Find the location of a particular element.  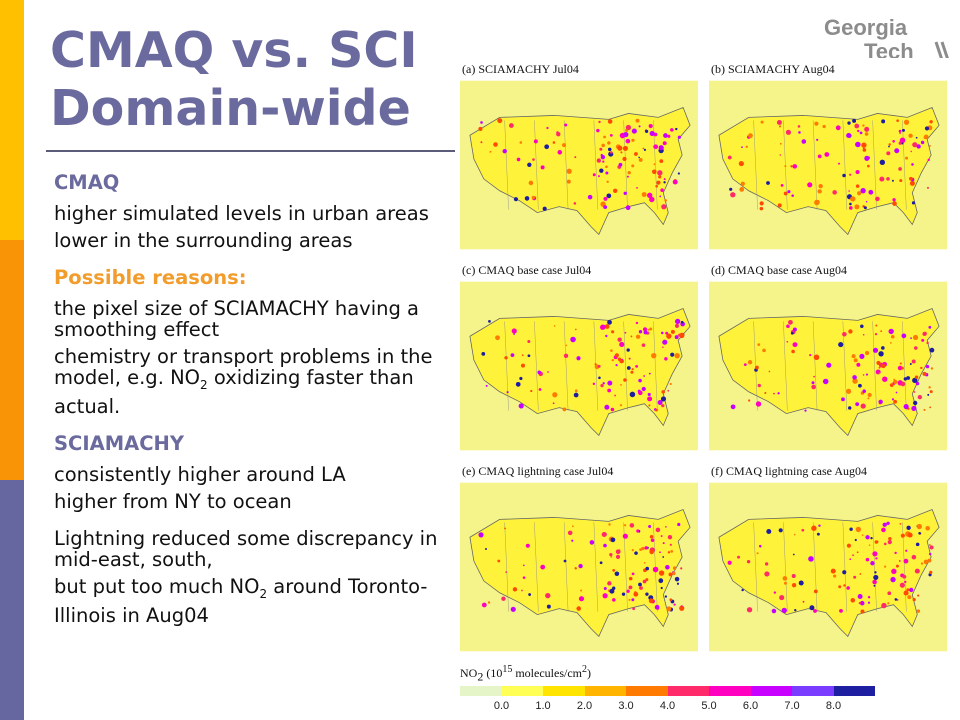

slide-title: CMAQ vs. SCI Domain-wide is located at coordinates (234, 80).